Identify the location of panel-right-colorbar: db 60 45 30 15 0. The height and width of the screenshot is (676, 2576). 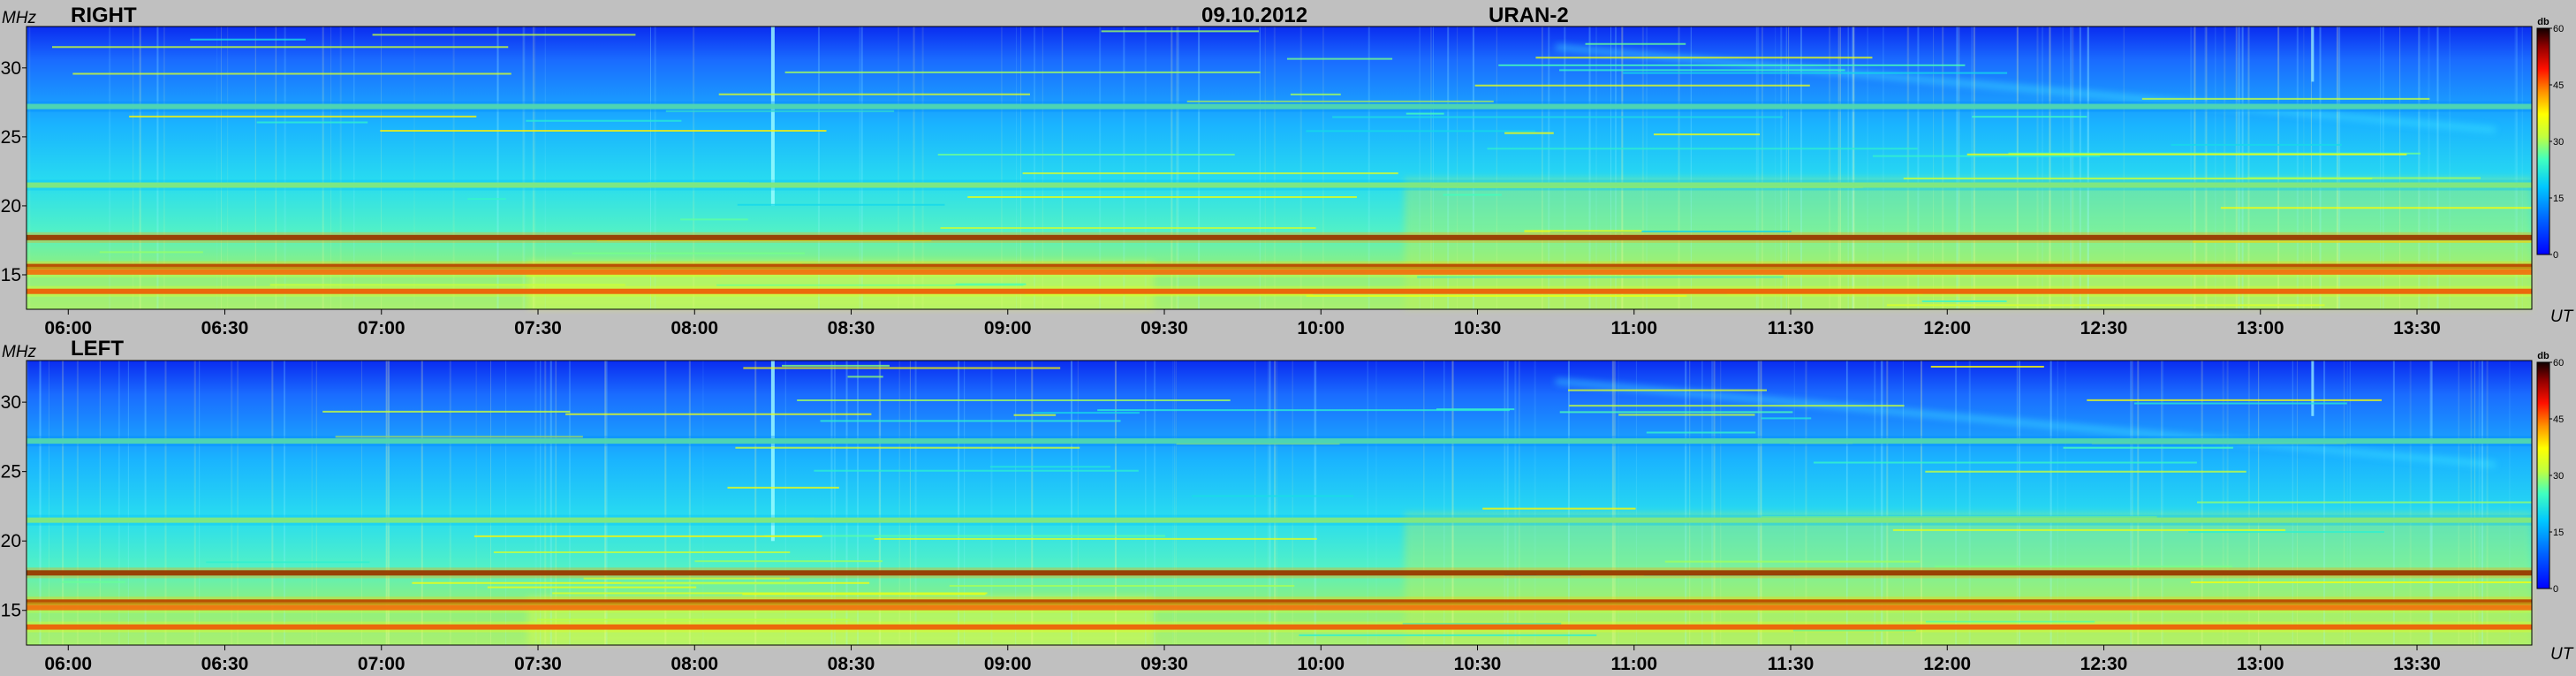
(2550, 139).